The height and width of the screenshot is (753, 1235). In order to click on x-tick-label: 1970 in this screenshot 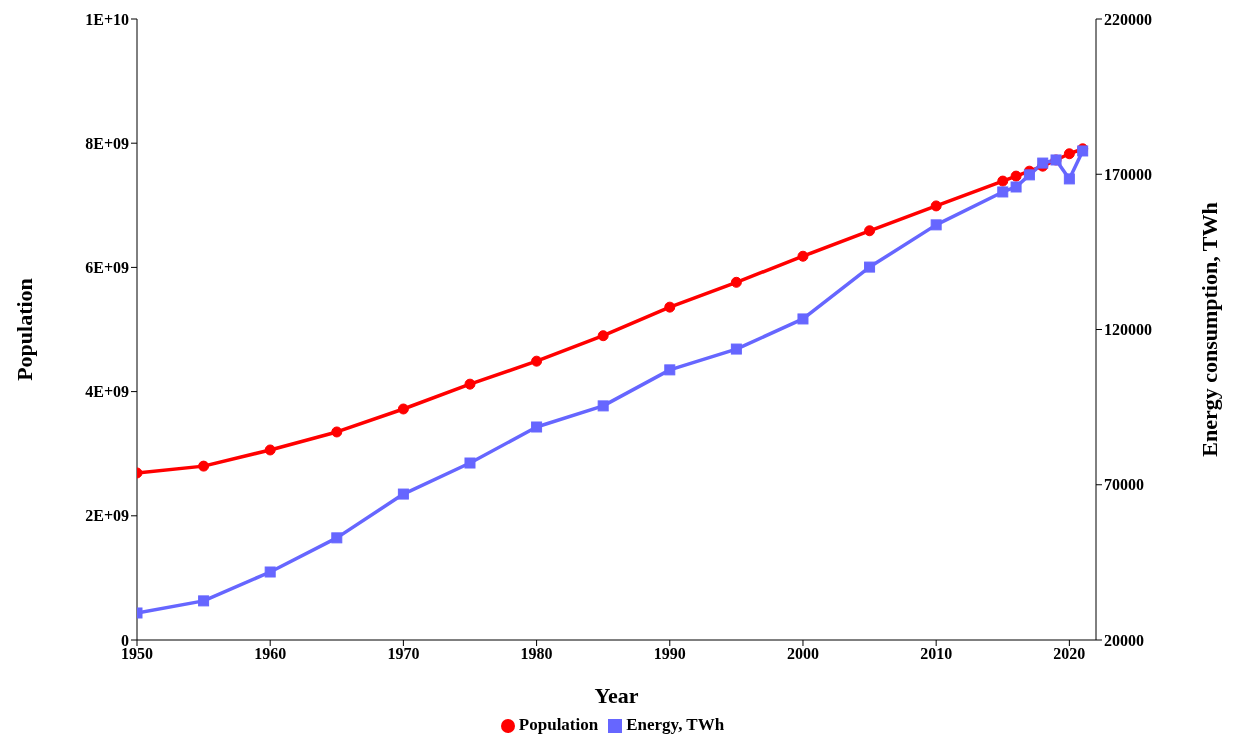, I will do `click(403, 654)`.